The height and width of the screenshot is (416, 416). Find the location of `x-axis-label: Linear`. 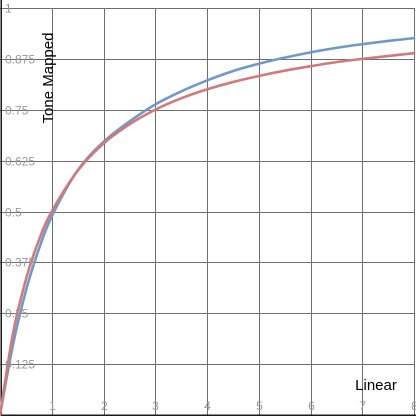

x-axis-label: Linear is located at coordinates (376, 385).